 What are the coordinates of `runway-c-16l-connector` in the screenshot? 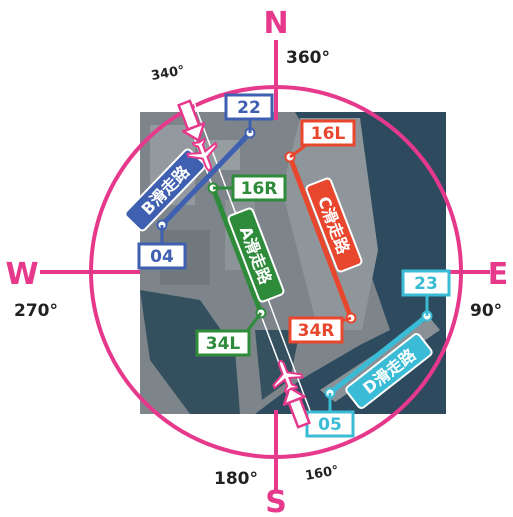 It's located at (297, 151).